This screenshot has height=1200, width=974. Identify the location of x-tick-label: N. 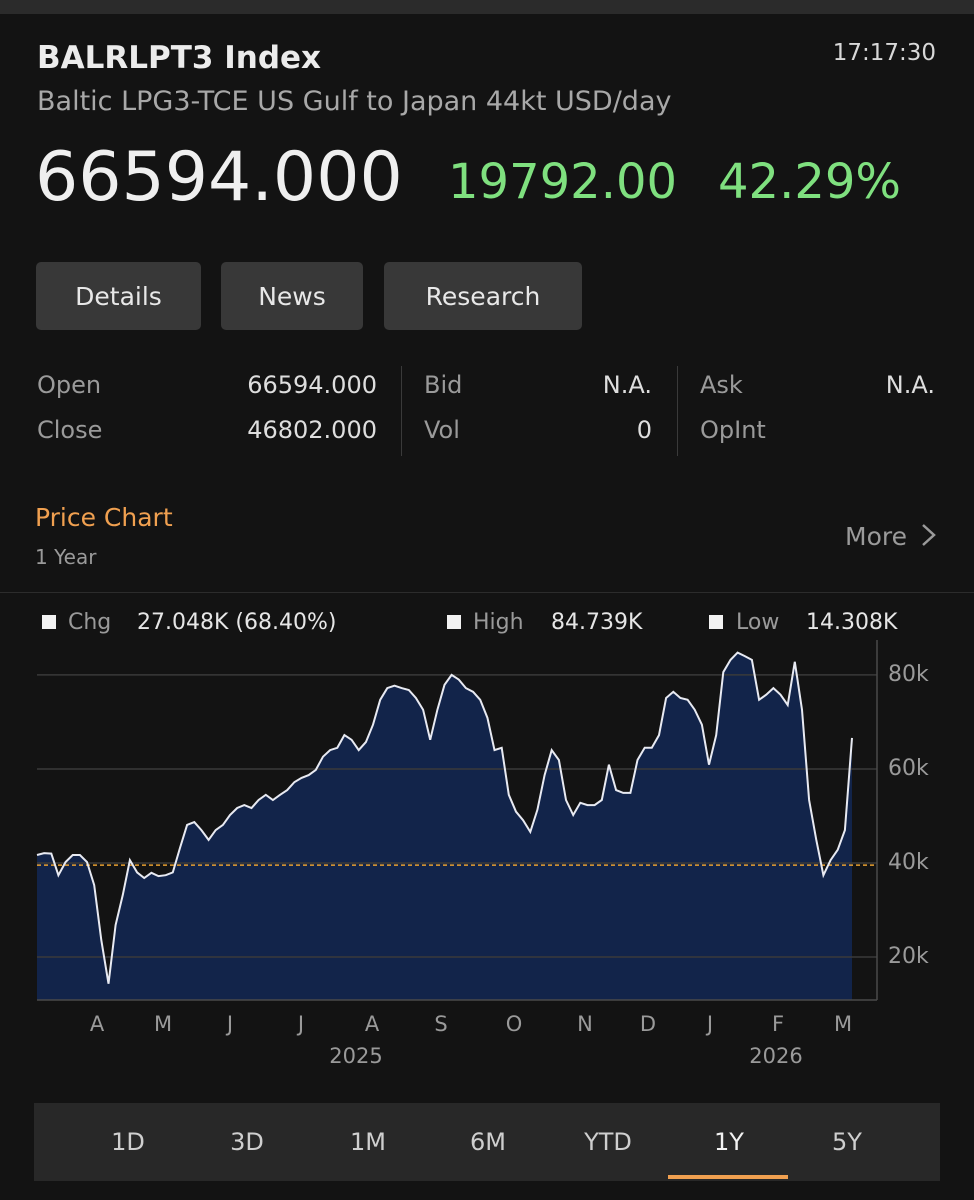
(585, 1024).